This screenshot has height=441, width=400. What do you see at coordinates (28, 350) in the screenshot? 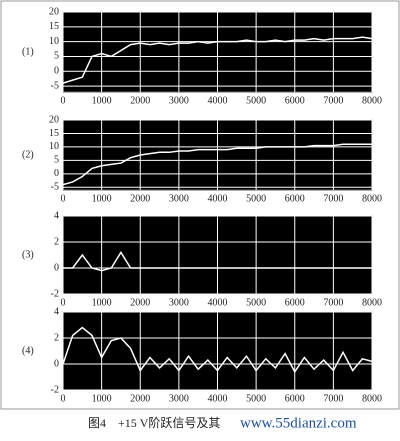
I see `panel-label: (4)` at bounding box center [28, 350].